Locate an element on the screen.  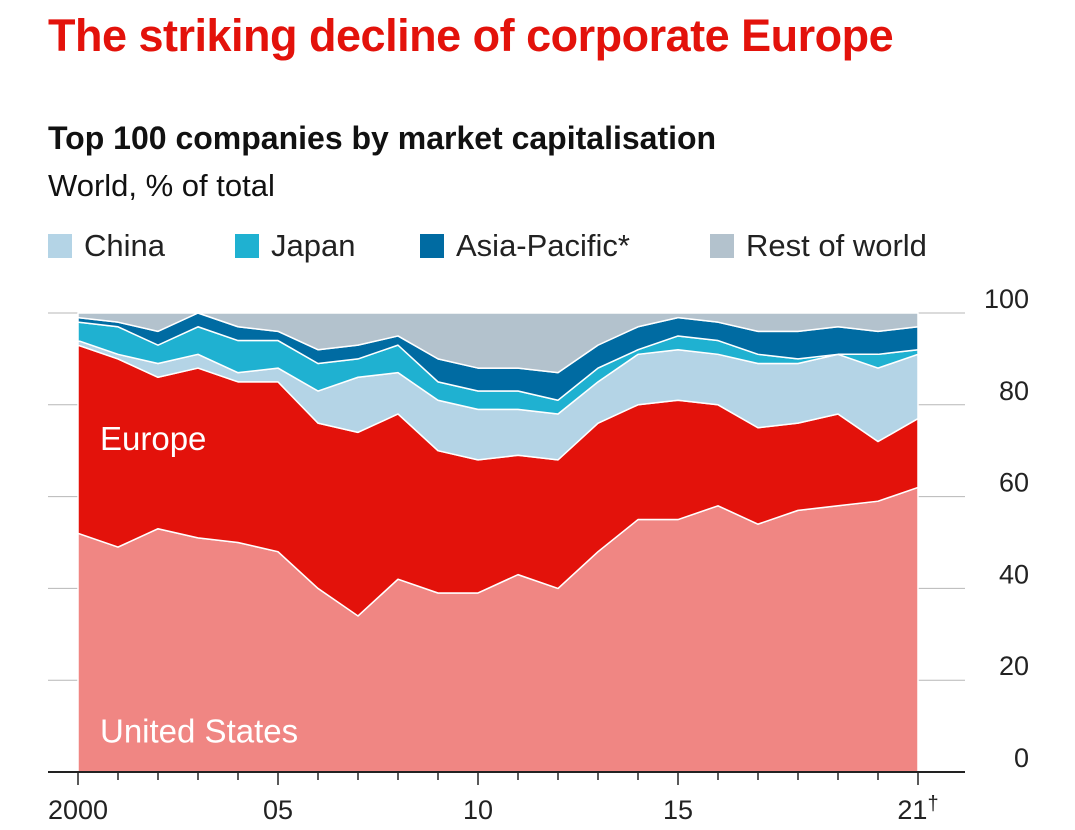
x-tick-label-2005: 05 is located at coordinates (278, 810).